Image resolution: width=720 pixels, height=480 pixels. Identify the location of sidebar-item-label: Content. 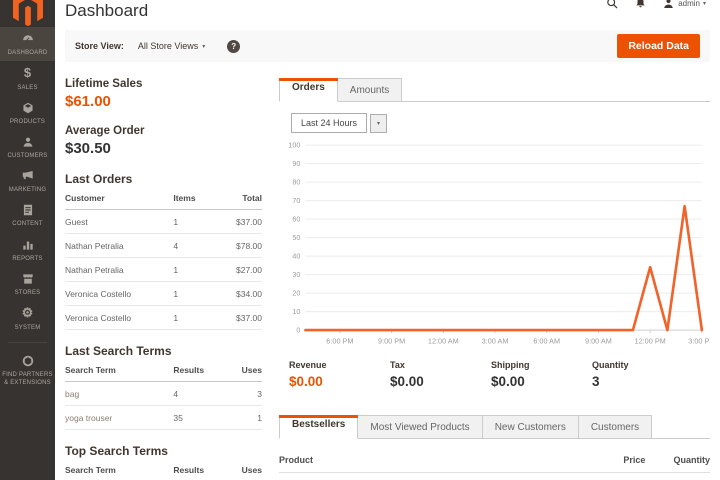
(27, 224).